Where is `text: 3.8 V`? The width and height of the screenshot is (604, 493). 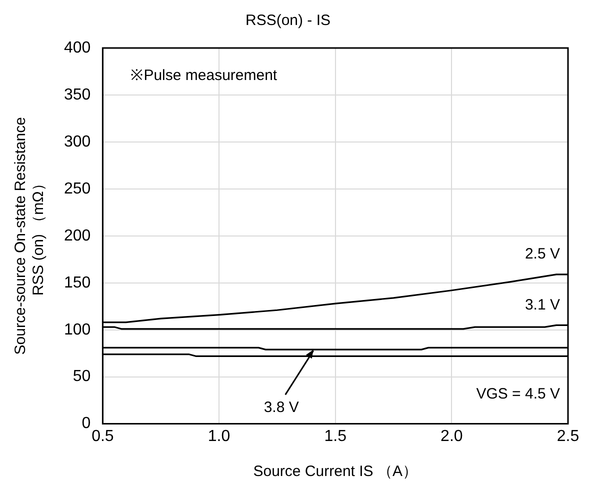 text: 3.8 V is located at coordinates (281, 407).